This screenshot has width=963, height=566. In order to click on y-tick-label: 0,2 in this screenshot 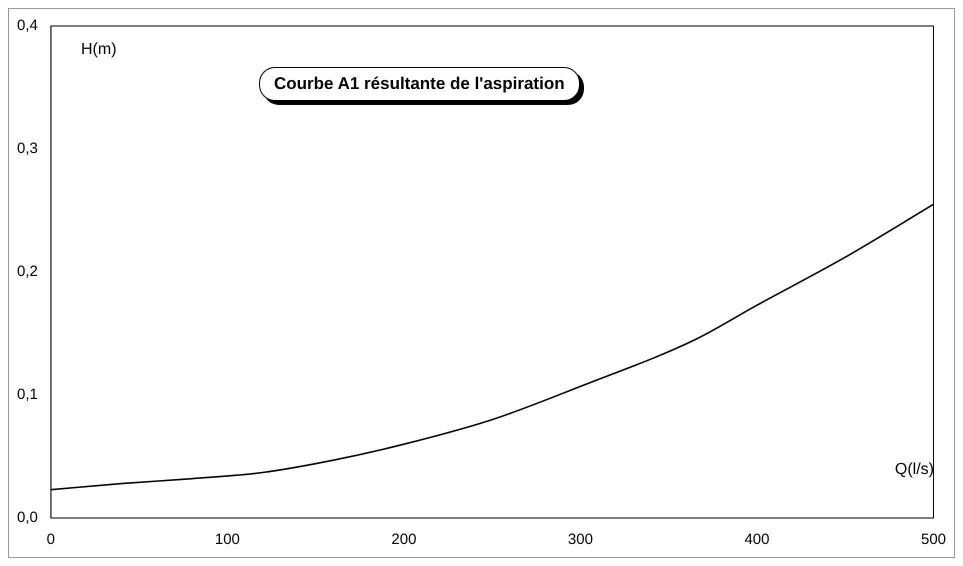, I will do `click(27, 271)`.